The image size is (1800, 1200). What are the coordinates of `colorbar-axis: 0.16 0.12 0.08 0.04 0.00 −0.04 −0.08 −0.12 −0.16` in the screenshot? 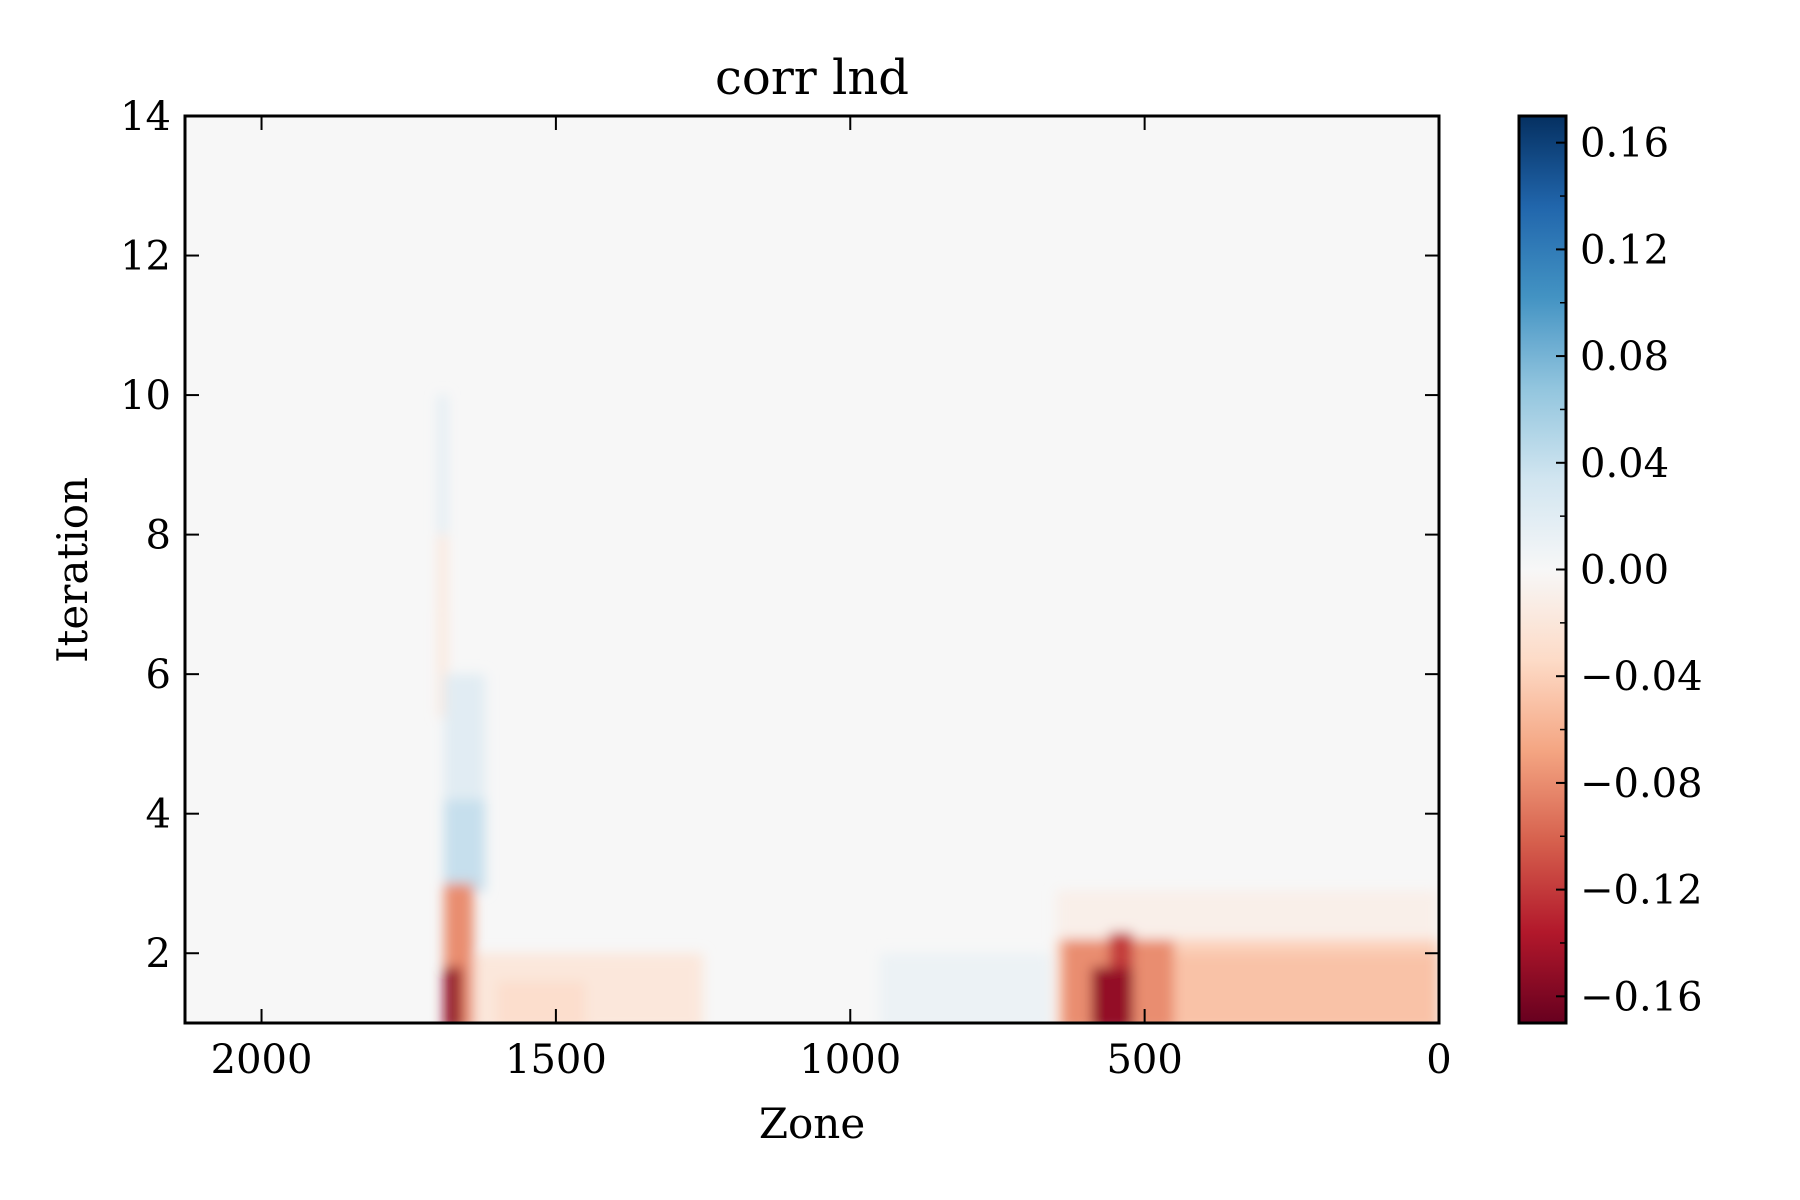 It's located at (1629, 570).